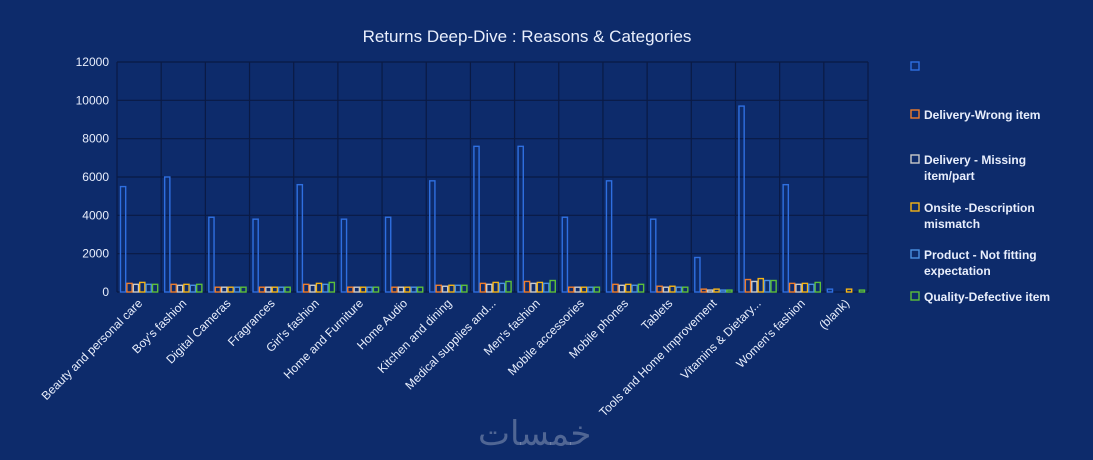  Describe the element at coordinates (527, 36) in the screenshot. I see `chart-title: Returns Deep-Dive : Reasons & Categories` at that location.